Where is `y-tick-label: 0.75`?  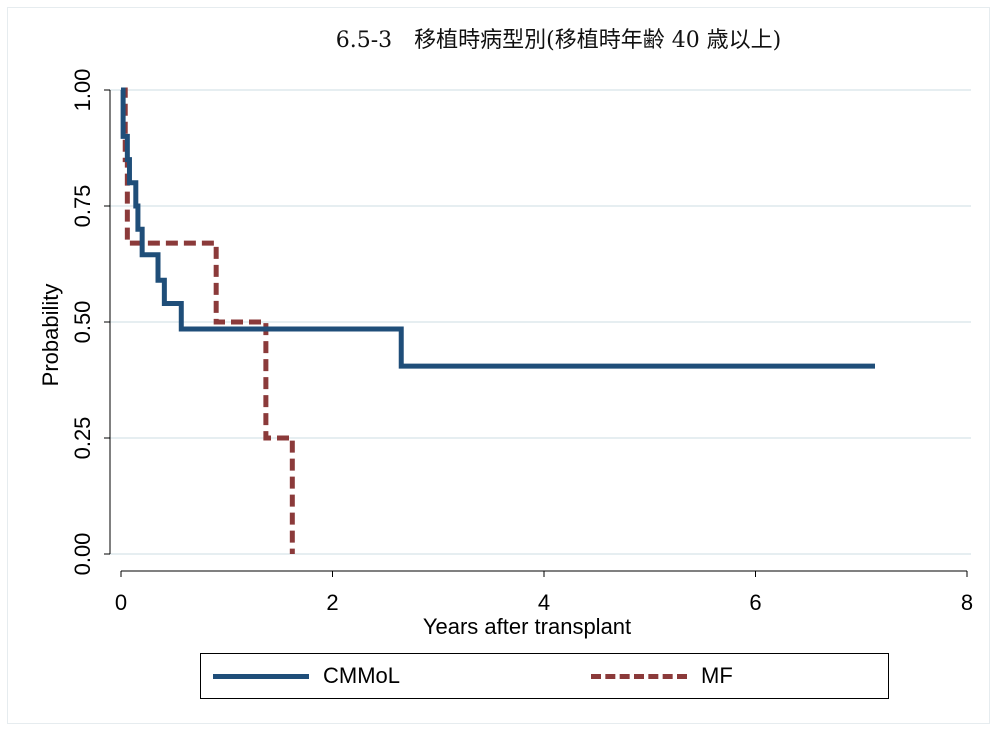
y-tick-label: 0.75 is located at coordinates (82, 206).